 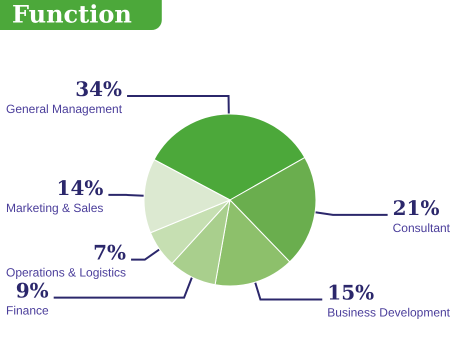 What do you see at coordinates (389, 312) in the screenshot?
I see `slice-label: Business Development` at bounding box center [389, 312].